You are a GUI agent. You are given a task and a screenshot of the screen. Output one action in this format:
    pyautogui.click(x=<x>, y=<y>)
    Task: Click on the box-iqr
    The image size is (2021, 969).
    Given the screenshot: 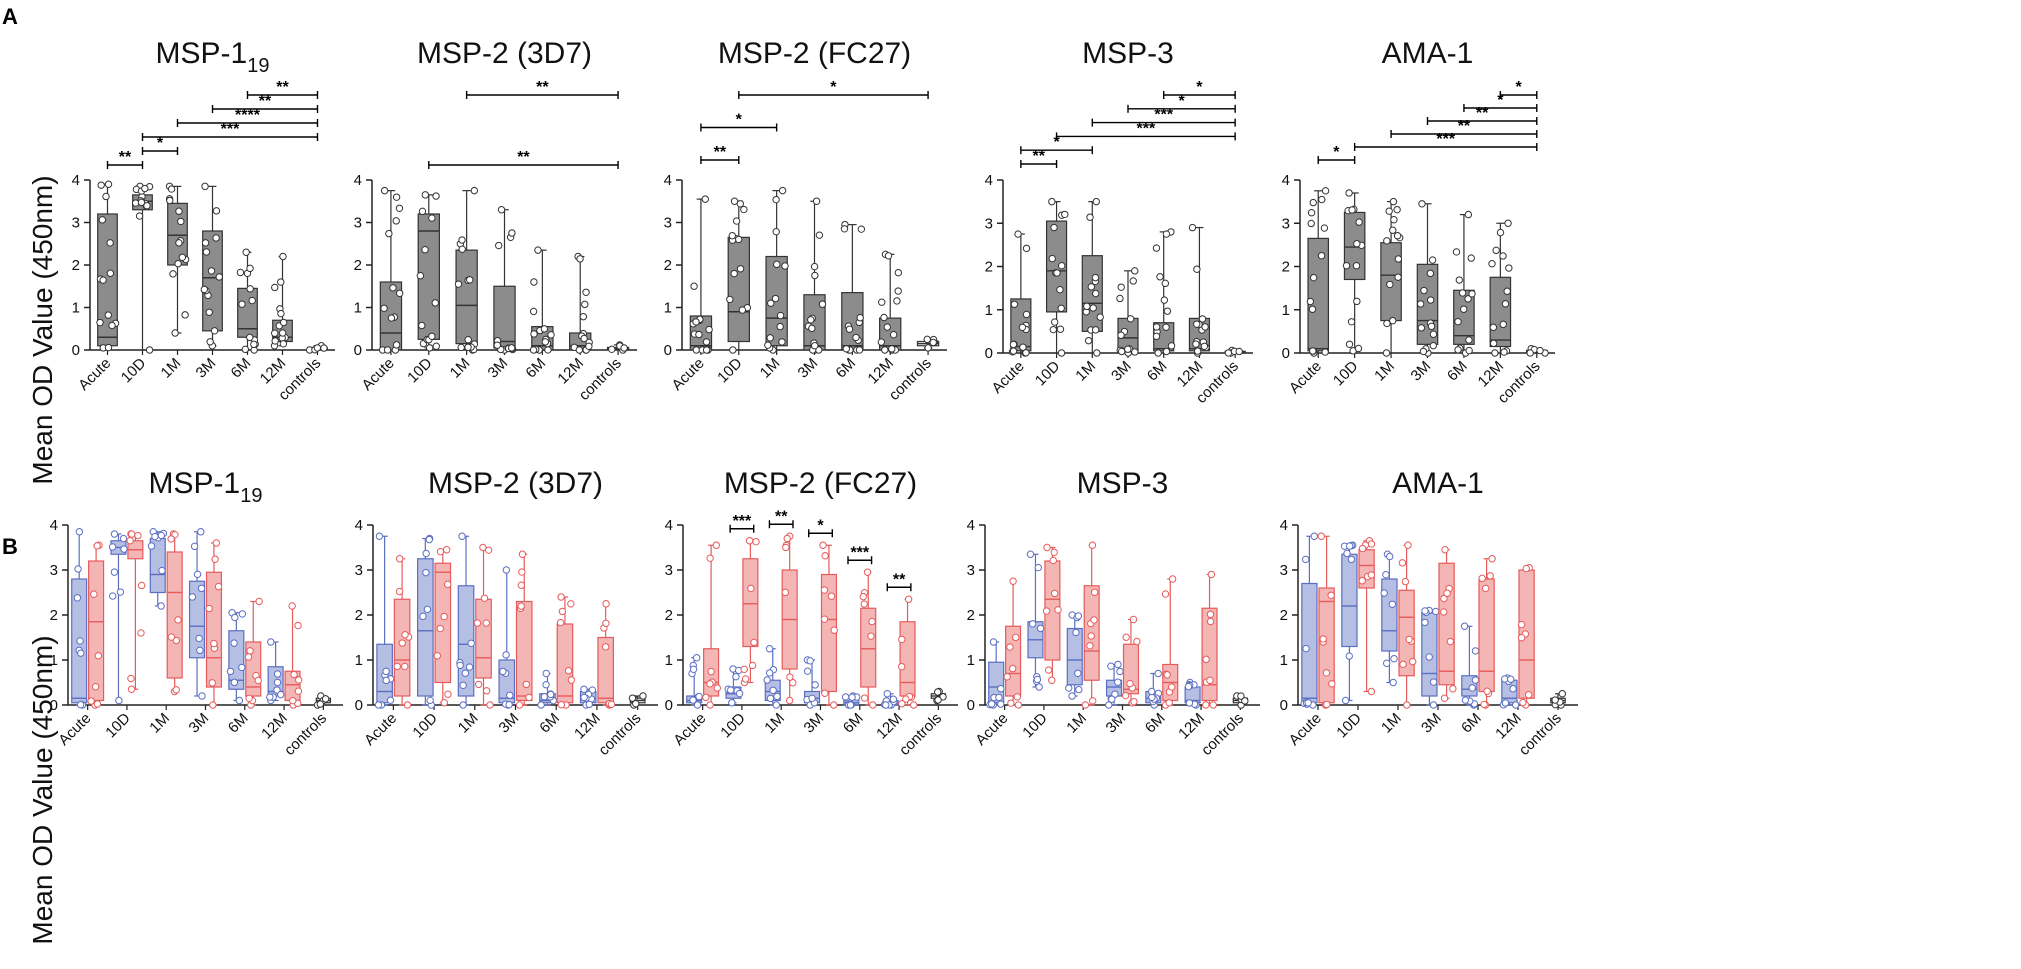 What is the action you would take?
    pyautogui.click(x=174, y=615)
    